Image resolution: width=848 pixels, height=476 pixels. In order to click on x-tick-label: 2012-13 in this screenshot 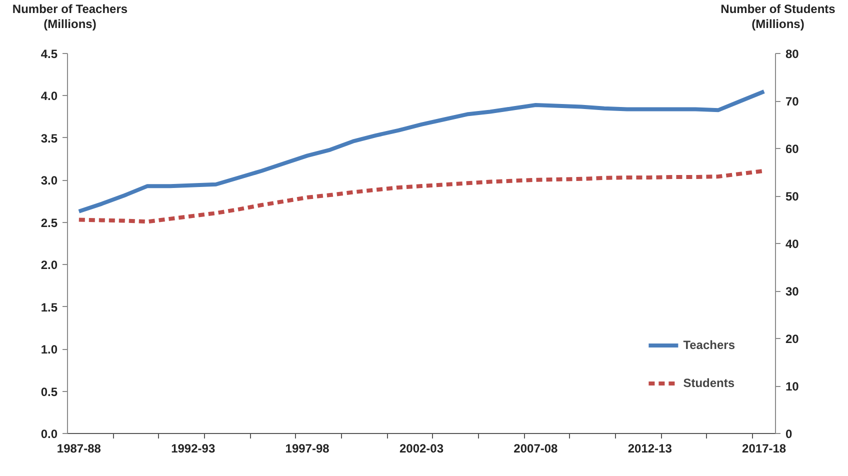, I will do `click(650, 449)`.